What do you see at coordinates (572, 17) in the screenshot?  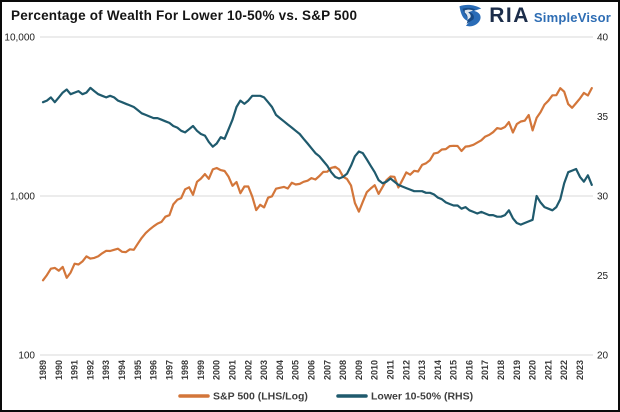 I see `simplevisor-logo-text: SimpleVisor` at bounding box center [572, 17].